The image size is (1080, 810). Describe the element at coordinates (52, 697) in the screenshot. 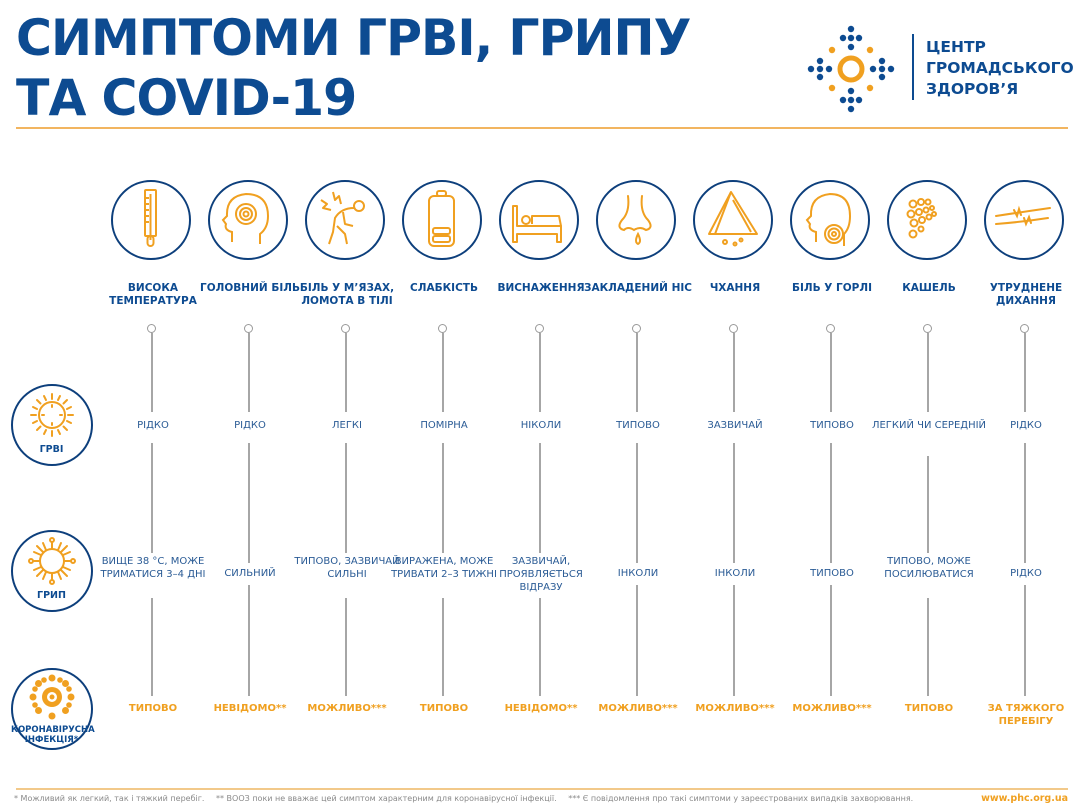

I see `coronavirus-icon` at that location.